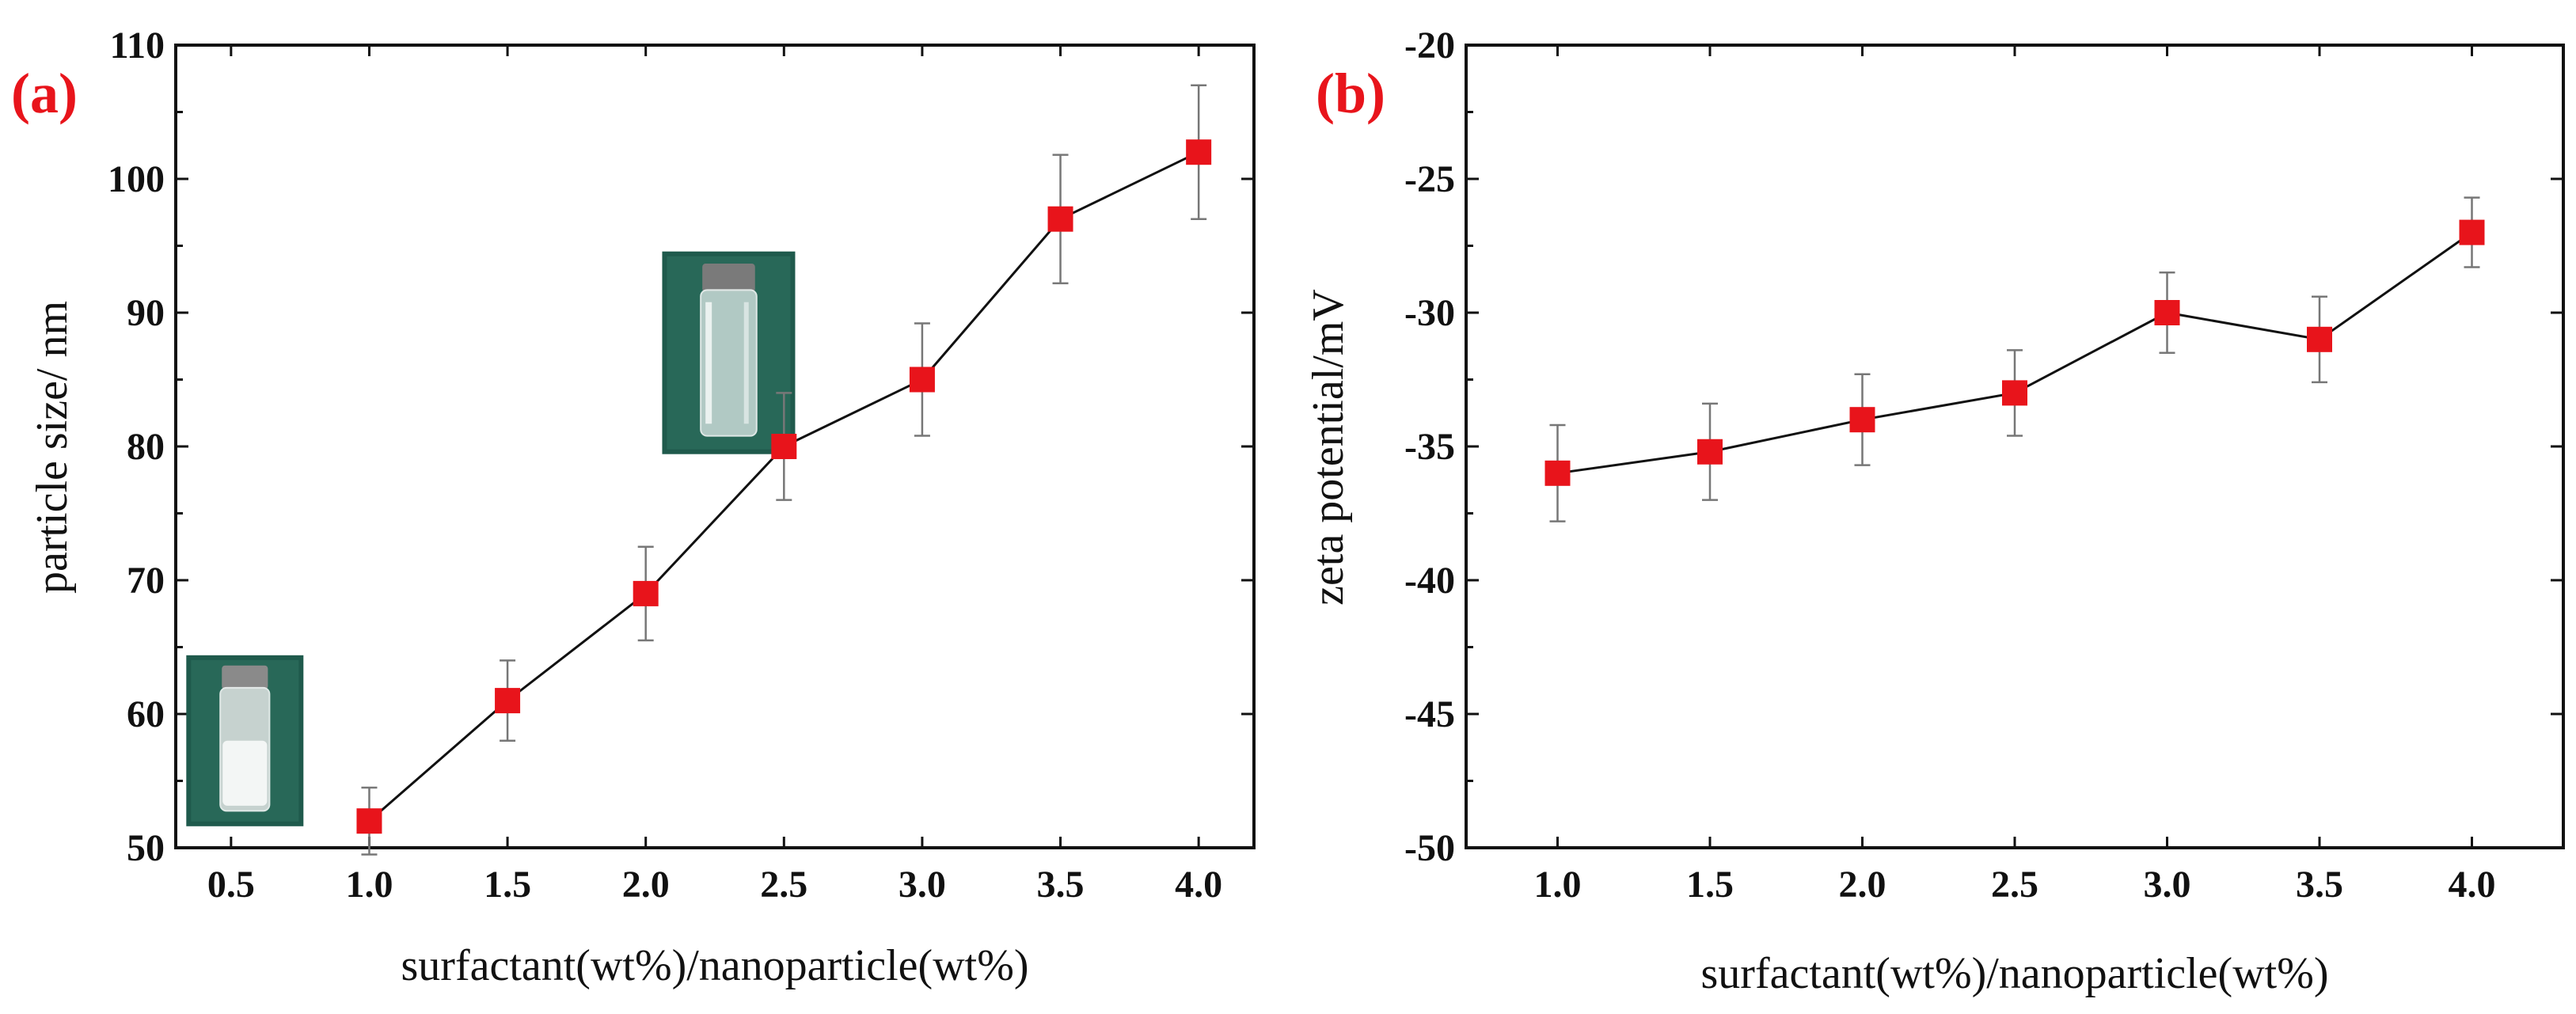 The width and height of the screenshot is (2576, 1014). What do you see at coordinates (2167, 885) in the screenshot?
I see `panel-b-x-tick-label: 3.0` at bounding box center [2167, 885].